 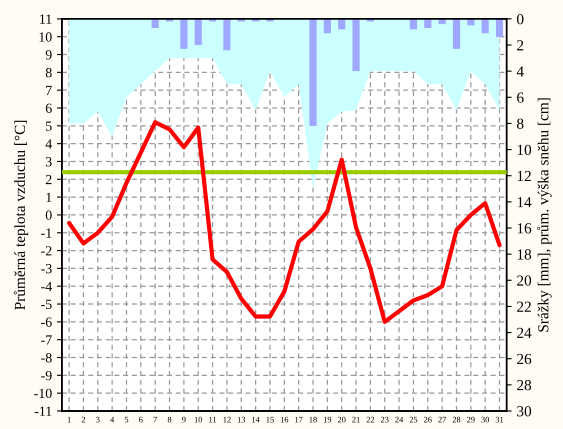 What do you see at coordinates (46, 375) in the screenshot?
I see `y-tick-label: -9` at bounding box center [46, 375].